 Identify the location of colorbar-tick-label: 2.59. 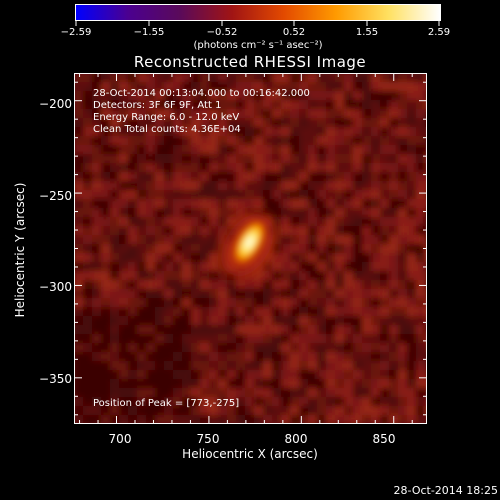
(439, 32).